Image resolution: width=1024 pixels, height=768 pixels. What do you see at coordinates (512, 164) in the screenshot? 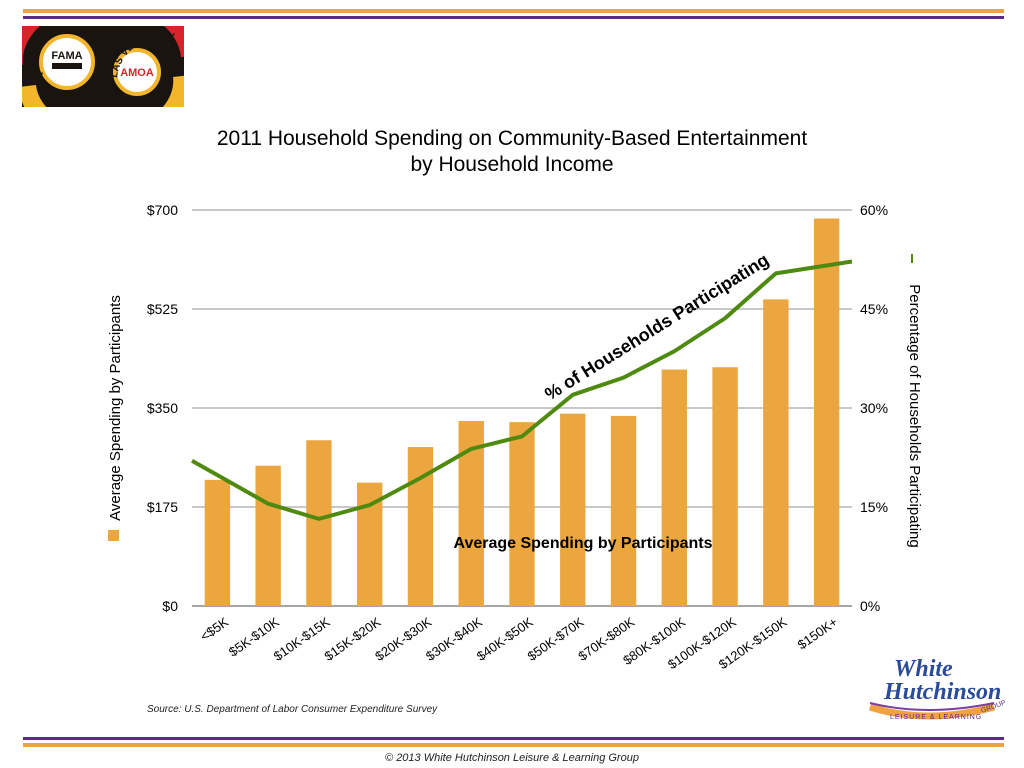
I see `chart-title-line2: by Household Income` at bounding box center [512, 164].